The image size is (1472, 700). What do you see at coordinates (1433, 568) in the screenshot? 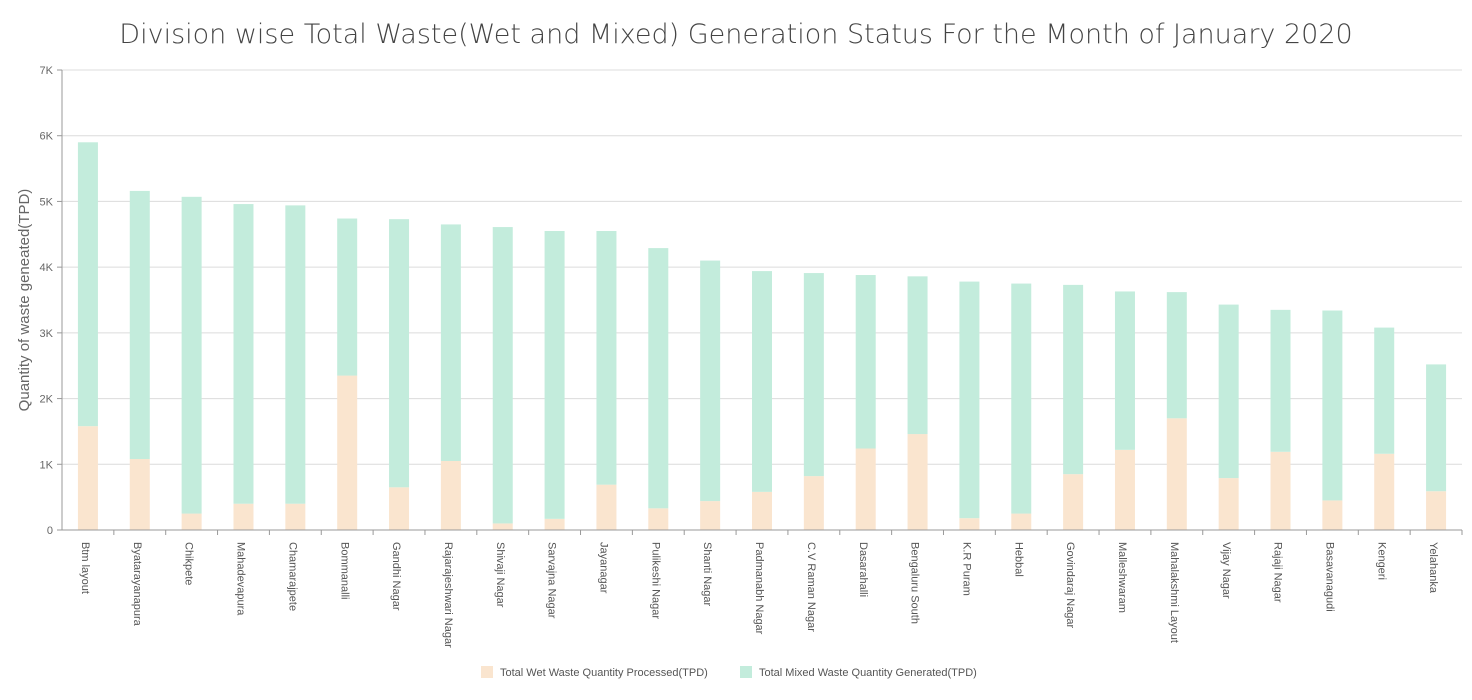
I see `x-tick-label: Yelahanka` at bounding box center [1433, 568].